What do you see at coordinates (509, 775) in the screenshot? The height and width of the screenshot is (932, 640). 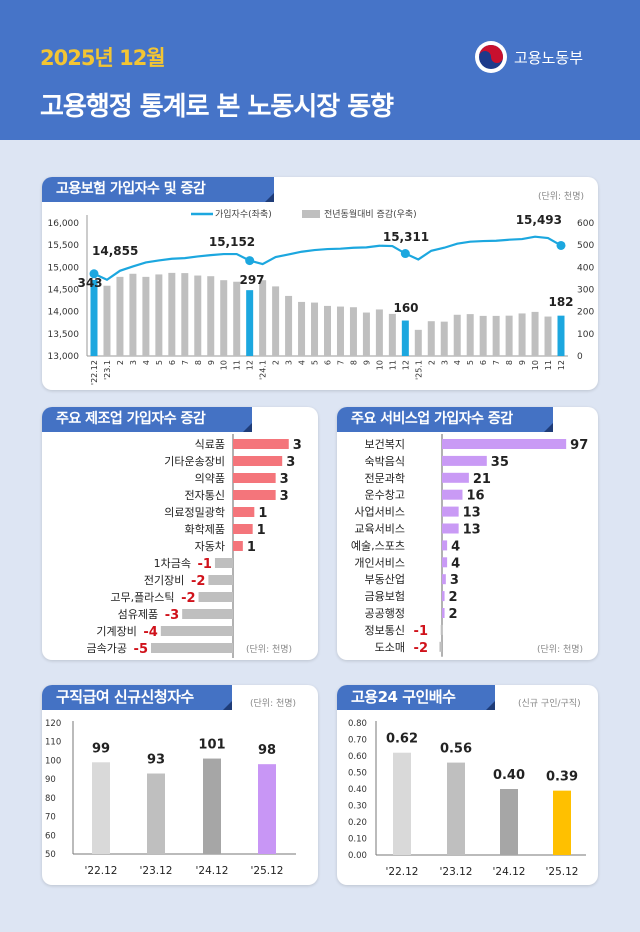 I see `value-label: 0.40` at bounding box center [509, 775].